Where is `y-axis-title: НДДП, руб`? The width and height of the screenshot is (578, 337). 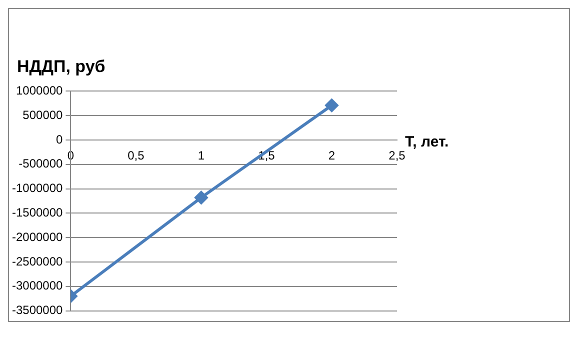
y-axis-title: НДДП, руб is located at coordinates (61, 67).